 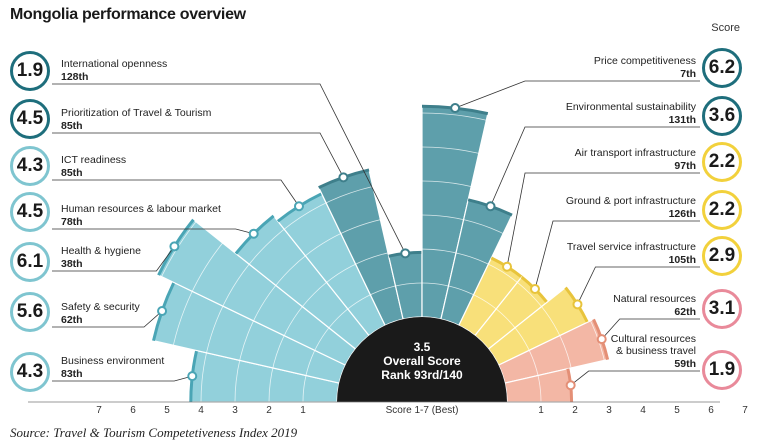 What do you see at coordinates (422, 410) in the screenshot?
I see `axis-title: Score 1-7 (Best)` at bounding box center [422, 410].